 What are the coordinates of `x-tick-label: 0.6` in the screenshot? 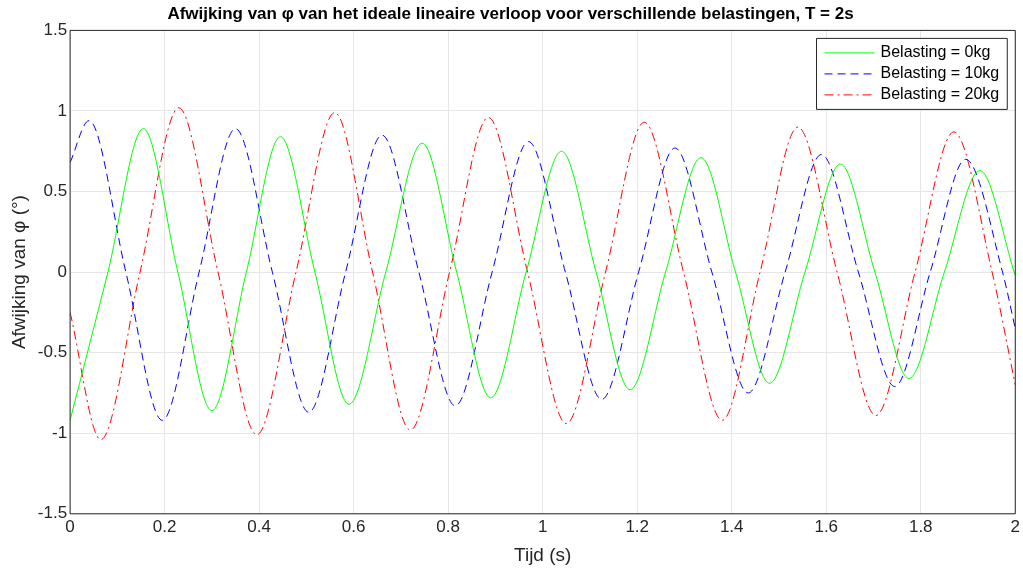 It's located at (353, 526).